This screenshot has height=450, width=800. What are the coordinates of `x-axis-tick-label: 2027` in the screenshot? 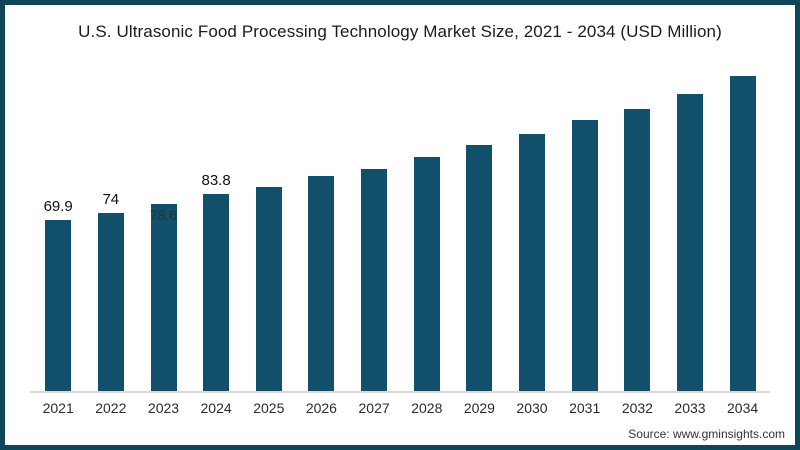 It's located at (374, 408).